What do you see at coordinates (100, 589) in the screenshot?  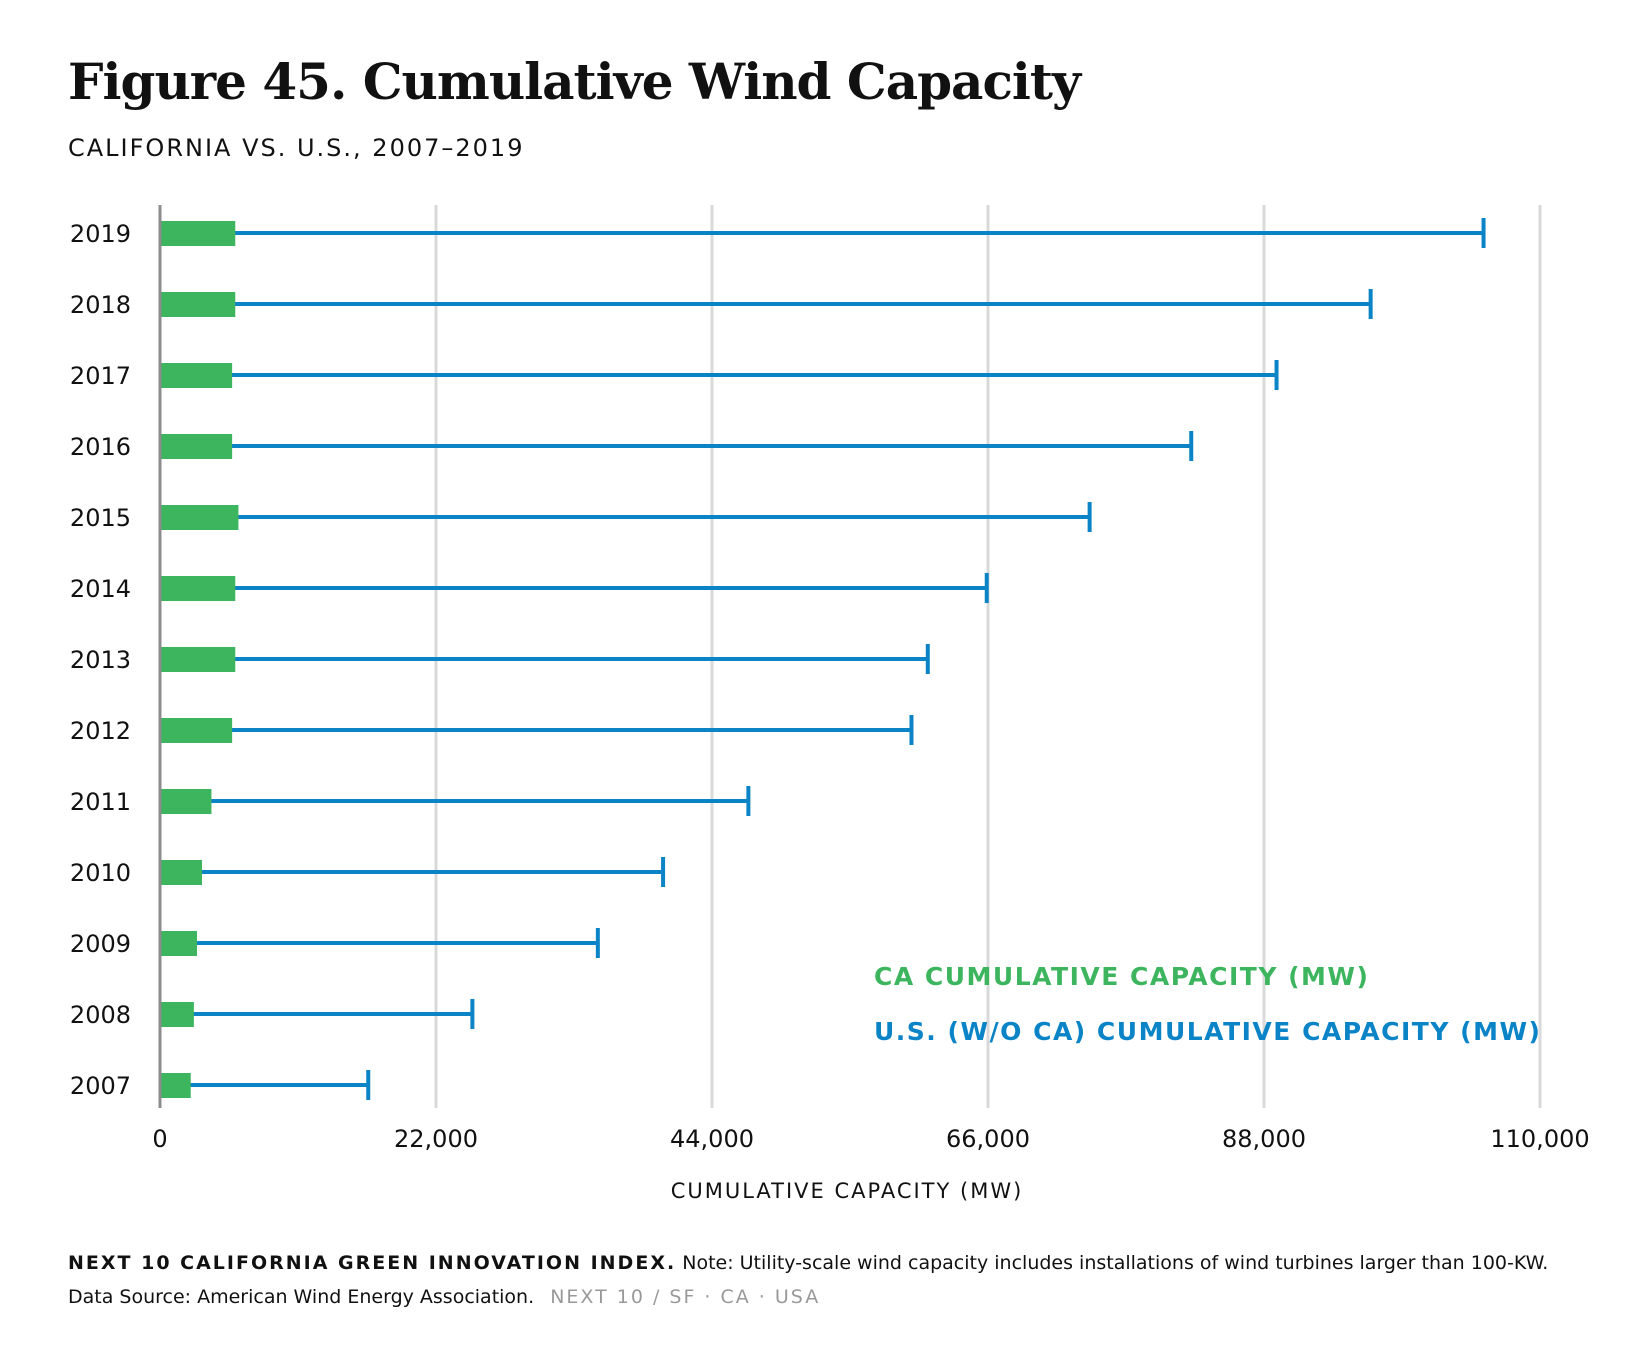 I see `y-tick-label: 2014` at bounding box center [100, 589].